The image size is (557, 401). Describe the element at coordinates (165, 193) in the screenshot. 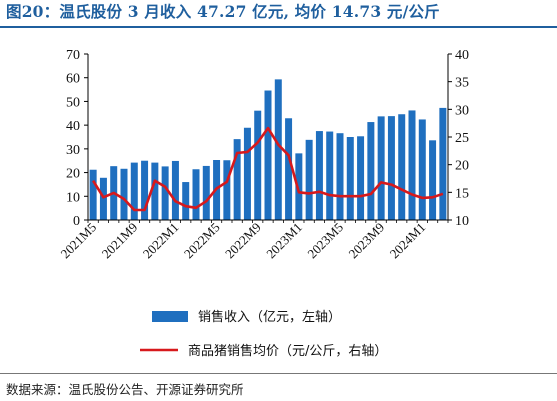

I see `bar-2021M12` at that location.